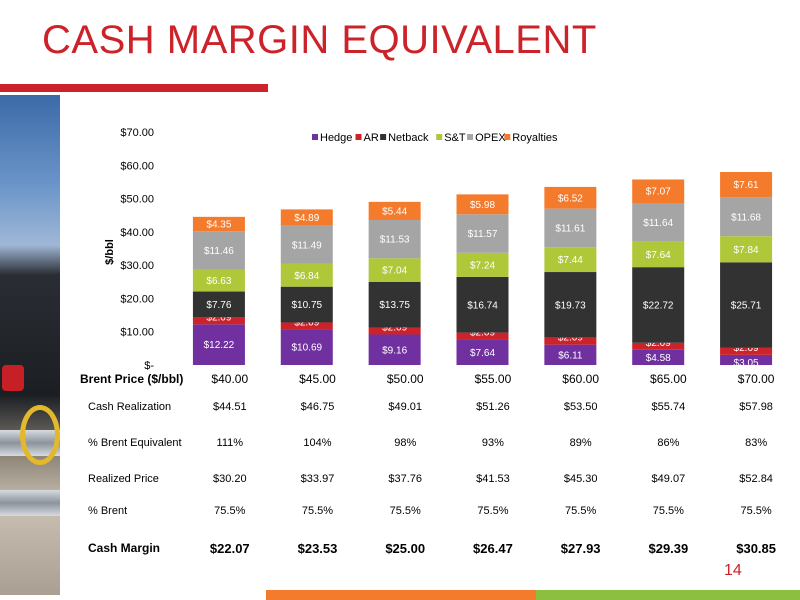 This screenshot has width=800, height=600. I want to click on chart-legend: Hedge AR Netback S&T OPEX Royalties, so click(435, 138).